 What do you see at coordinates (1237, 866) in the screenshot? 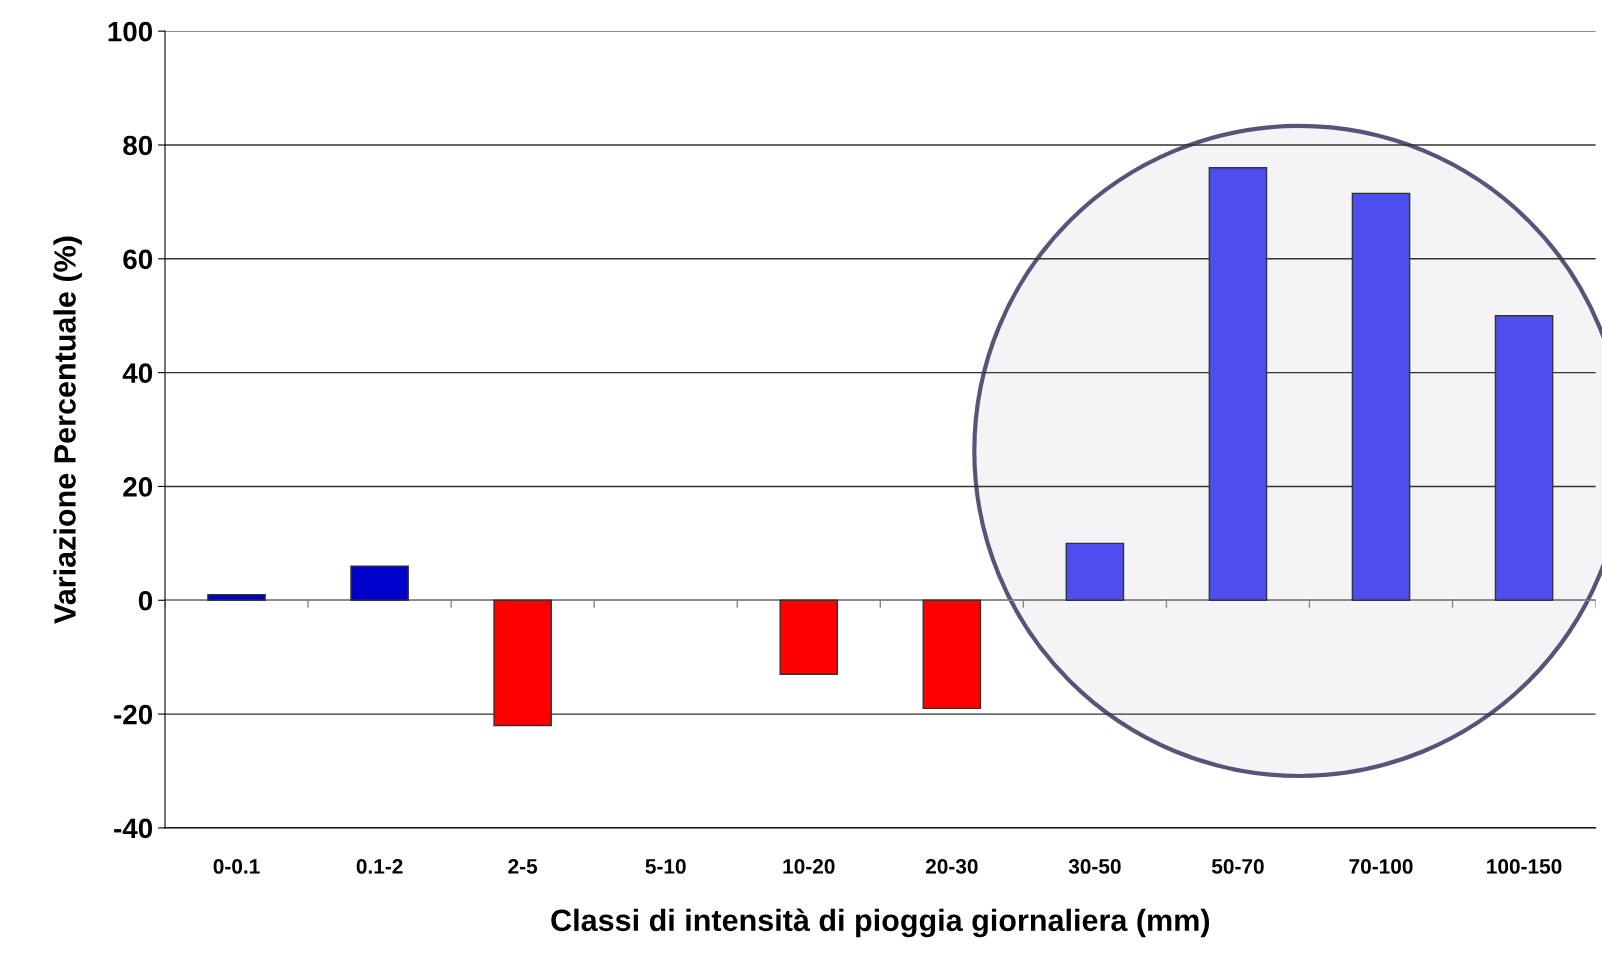
I see `x-tick-label: 50-70` at bounding box center [1237, 866].